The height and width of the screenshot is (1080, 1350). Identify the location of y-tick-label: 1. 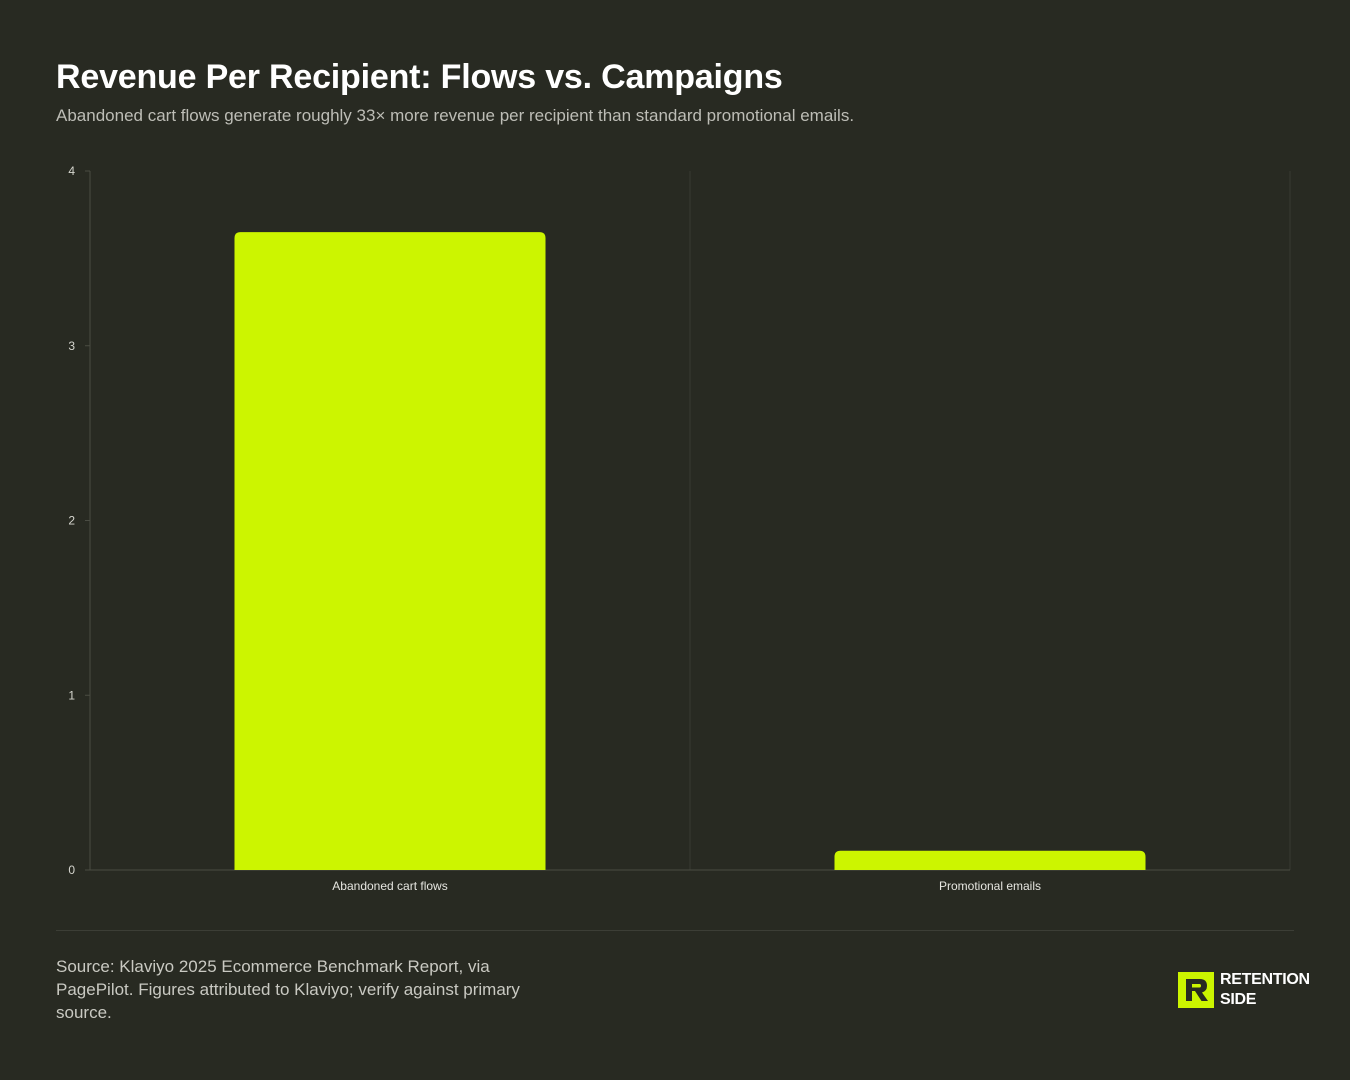
(71, 695).